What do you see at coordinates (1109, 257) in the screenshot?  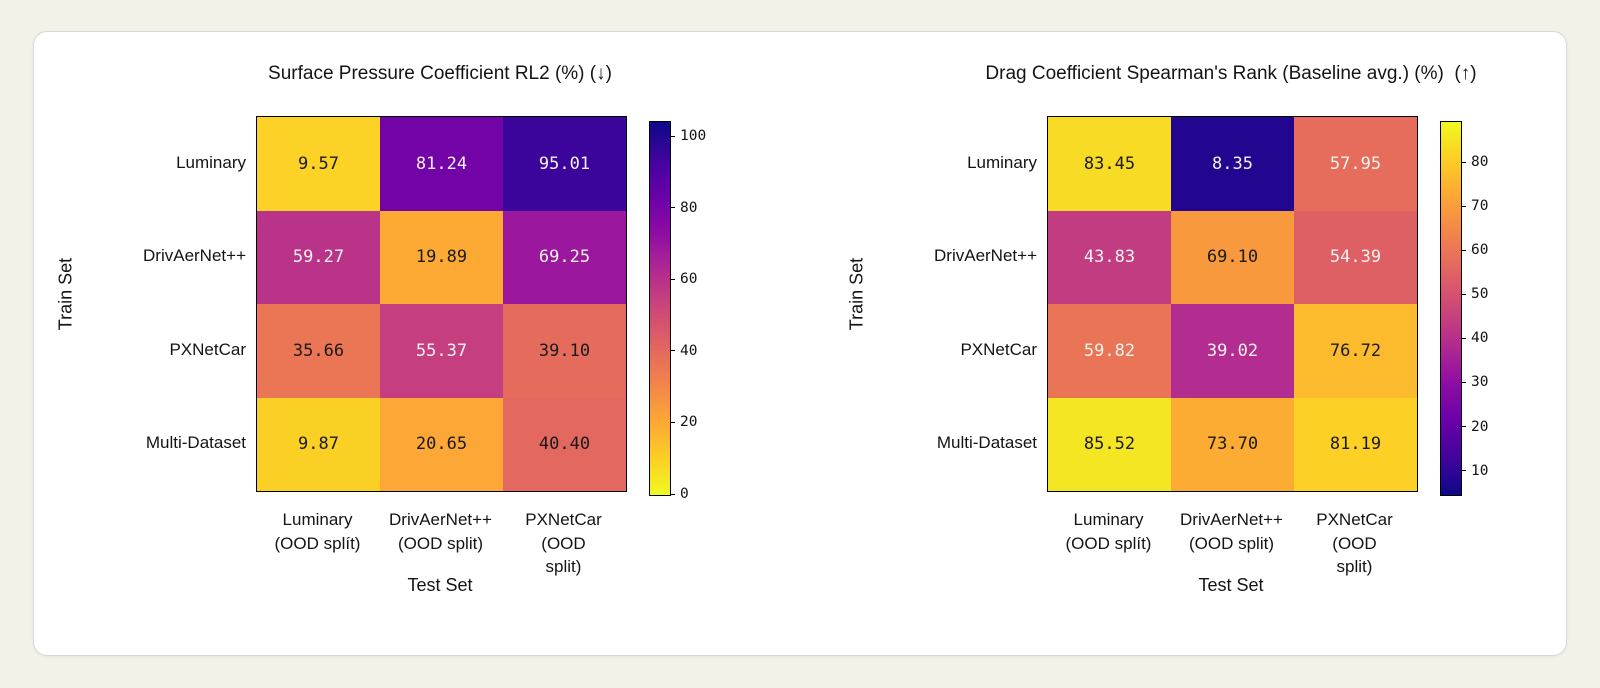 I see `heatmap-cell: 43.83` at bounding box center [1109, 257].